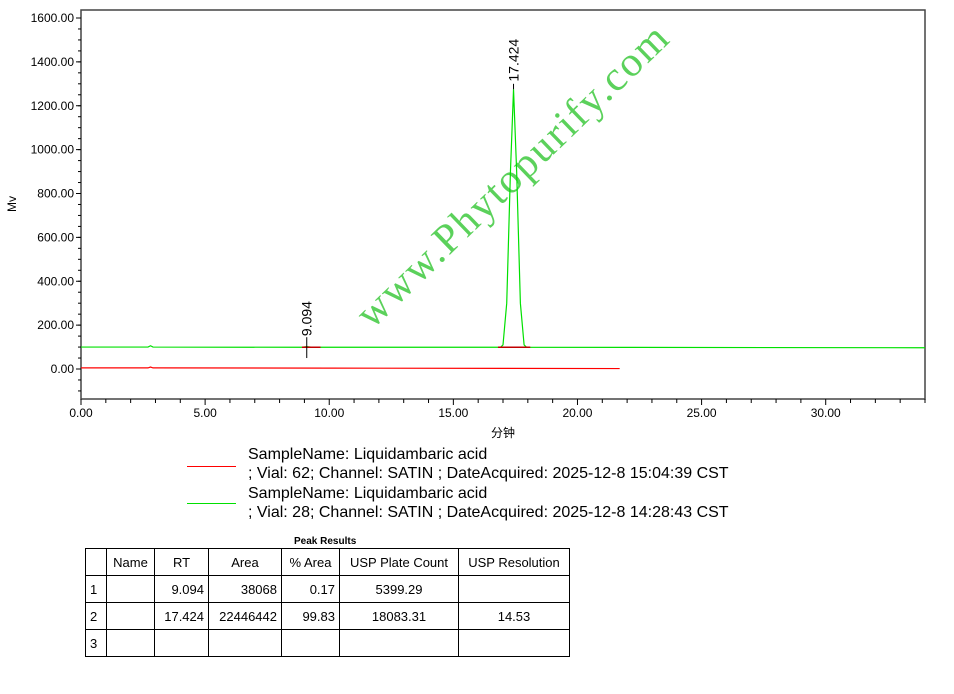 The image size is (954, 694). I want to click on table-title: Peak Results, so click(325, 541).